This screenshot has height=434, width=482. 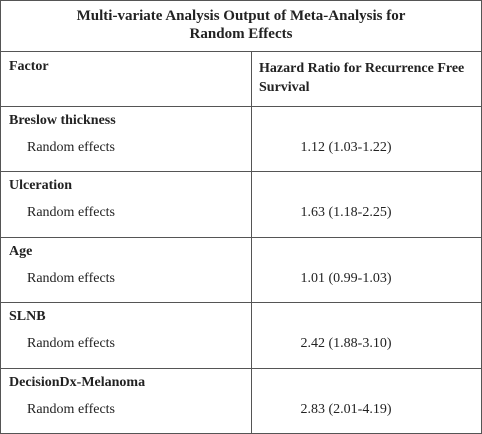 I want to click on hazard-ratio: 2.83 (2.01-4.19), so click(x=346, y=409).